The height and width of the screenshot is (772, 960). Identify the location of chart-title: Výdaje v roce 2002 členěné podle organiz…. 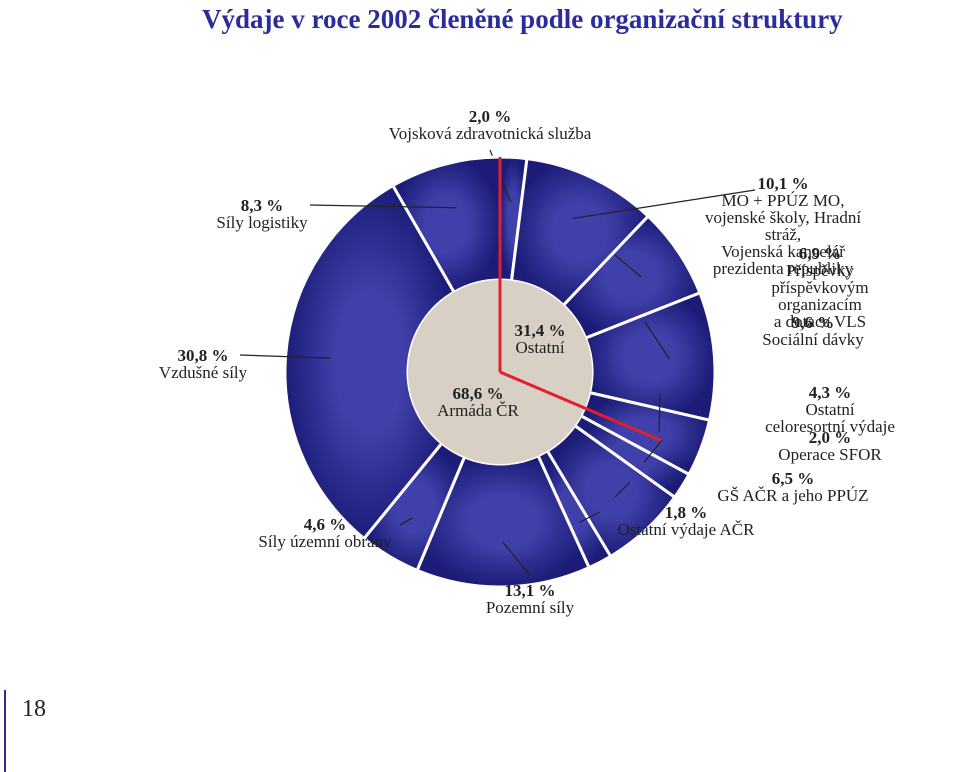
(522, 19).